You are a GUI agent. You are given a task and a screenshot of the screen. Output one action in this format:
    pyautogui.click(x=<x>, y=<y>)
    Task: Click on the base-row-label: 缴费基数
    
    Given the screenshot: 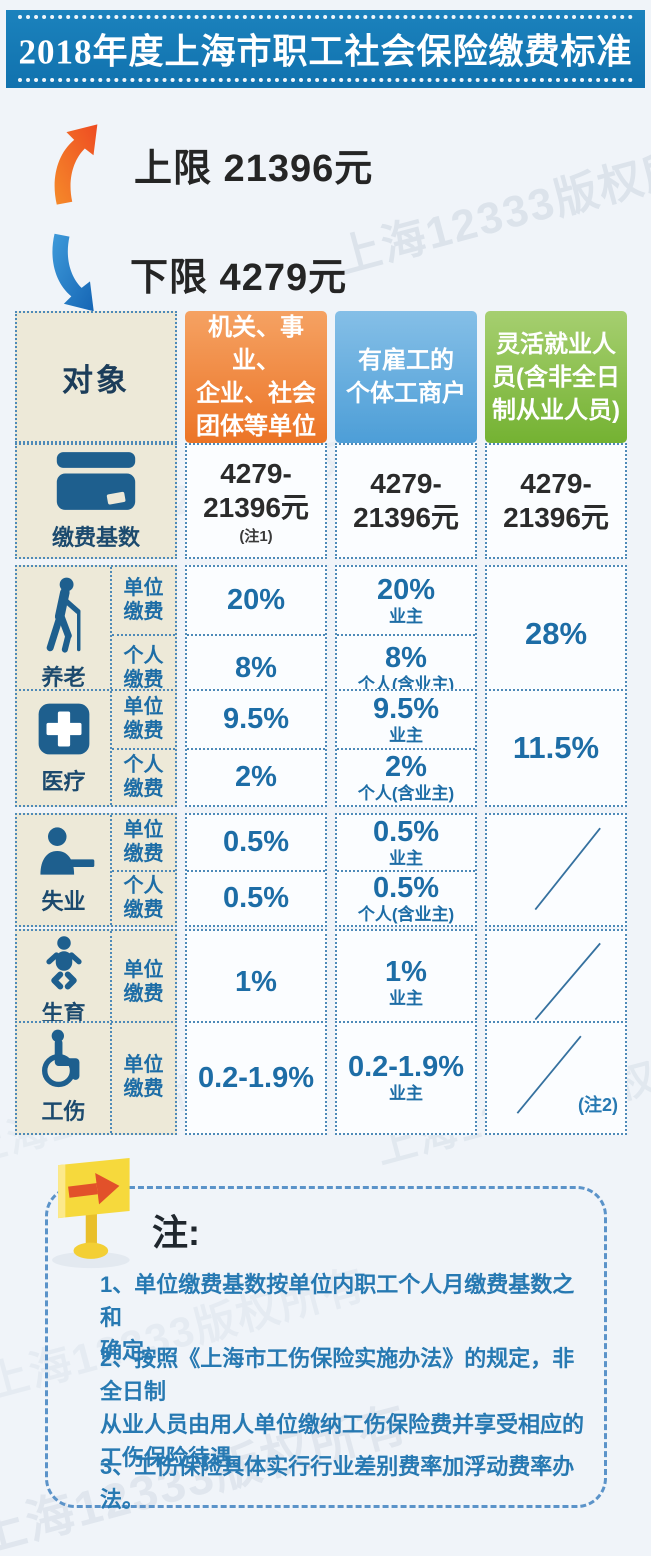 What is the action you would take?
    pyautogui.click(x=95, y=537)
    